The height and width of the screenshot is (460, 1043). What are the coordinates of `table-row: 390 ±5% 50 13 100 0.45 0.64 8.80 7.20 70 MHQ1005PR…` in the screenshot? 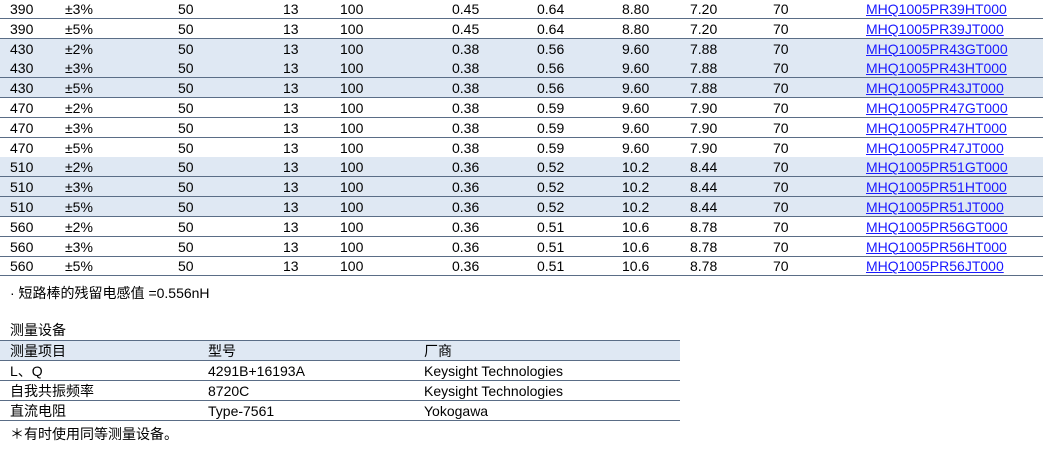 It's located at (521, 29).